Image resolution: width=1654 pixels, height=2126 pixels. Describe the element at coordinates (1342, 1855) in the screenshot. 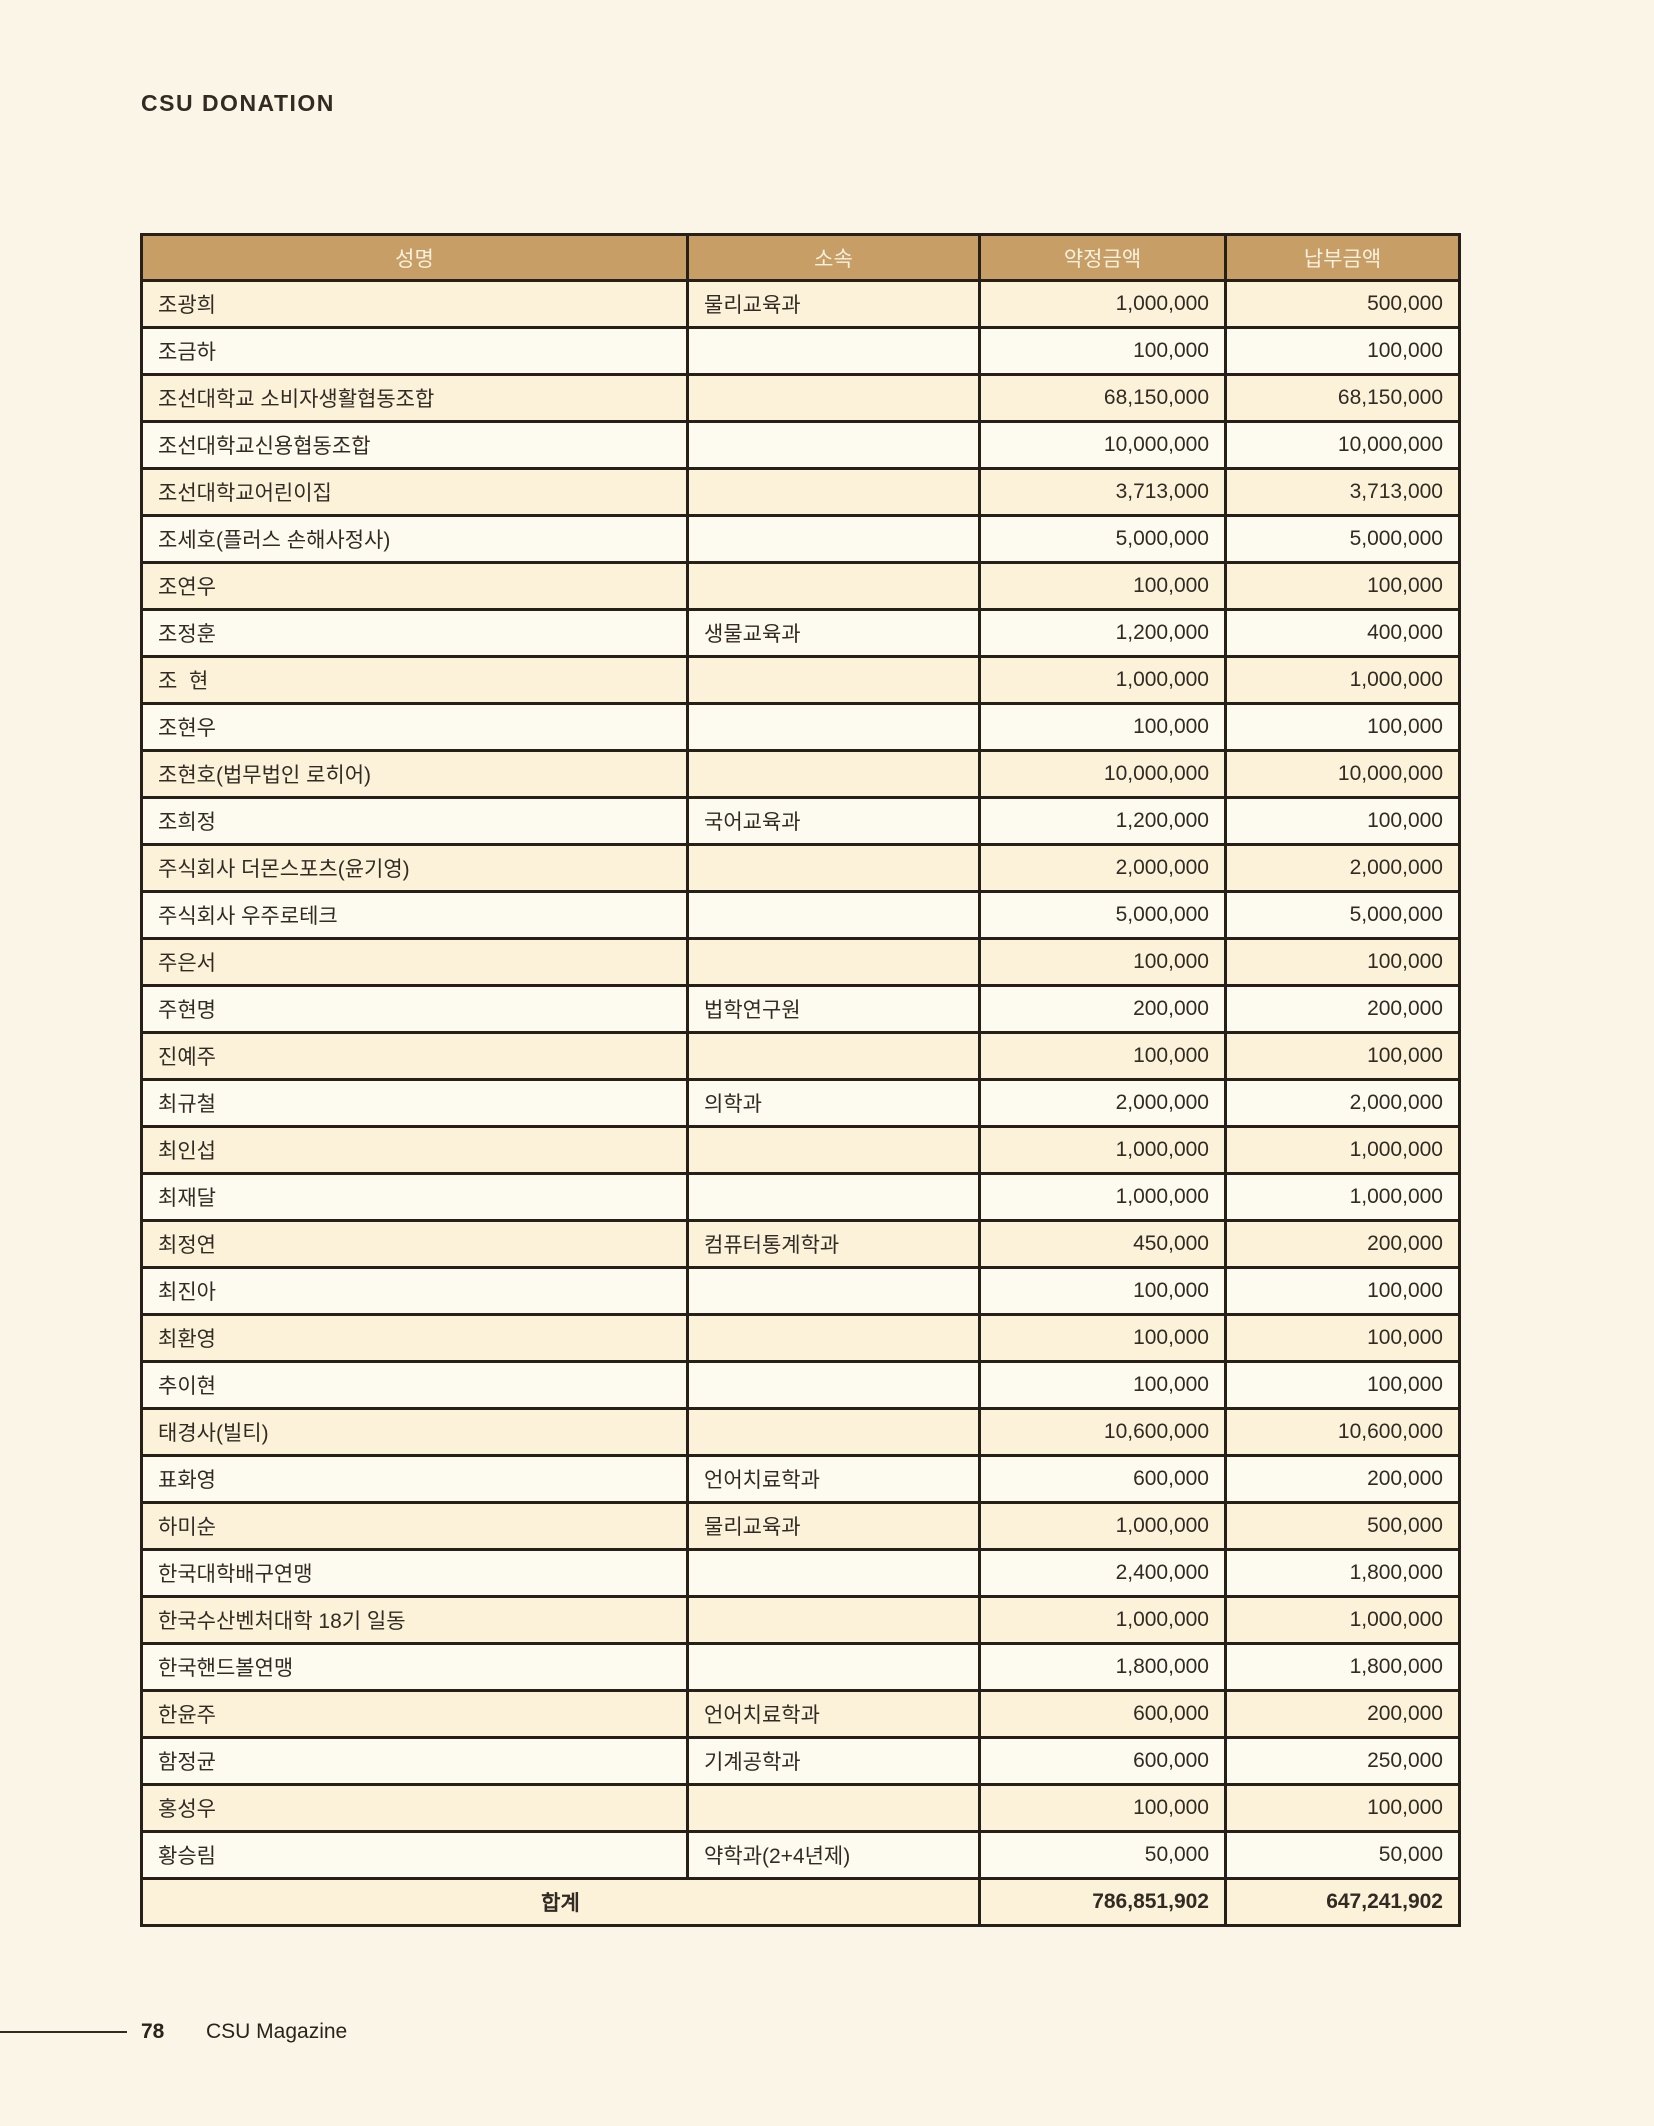

I see `cell-paid-amount: 50,000` at that location.